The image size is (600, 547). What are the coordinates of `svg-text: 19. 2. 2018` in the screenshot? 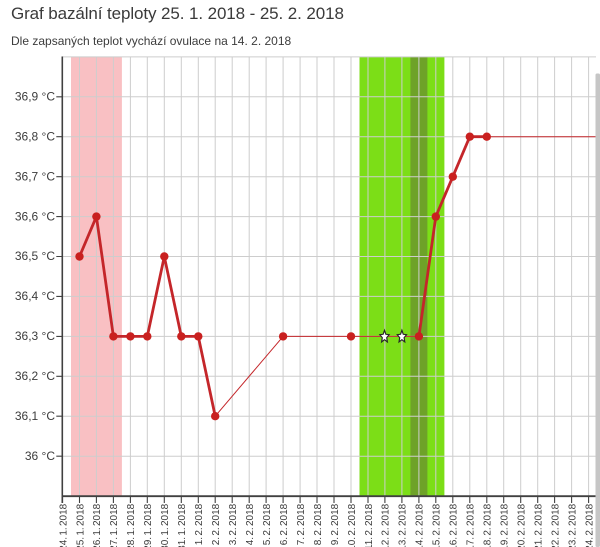 It's located at (505, 525).